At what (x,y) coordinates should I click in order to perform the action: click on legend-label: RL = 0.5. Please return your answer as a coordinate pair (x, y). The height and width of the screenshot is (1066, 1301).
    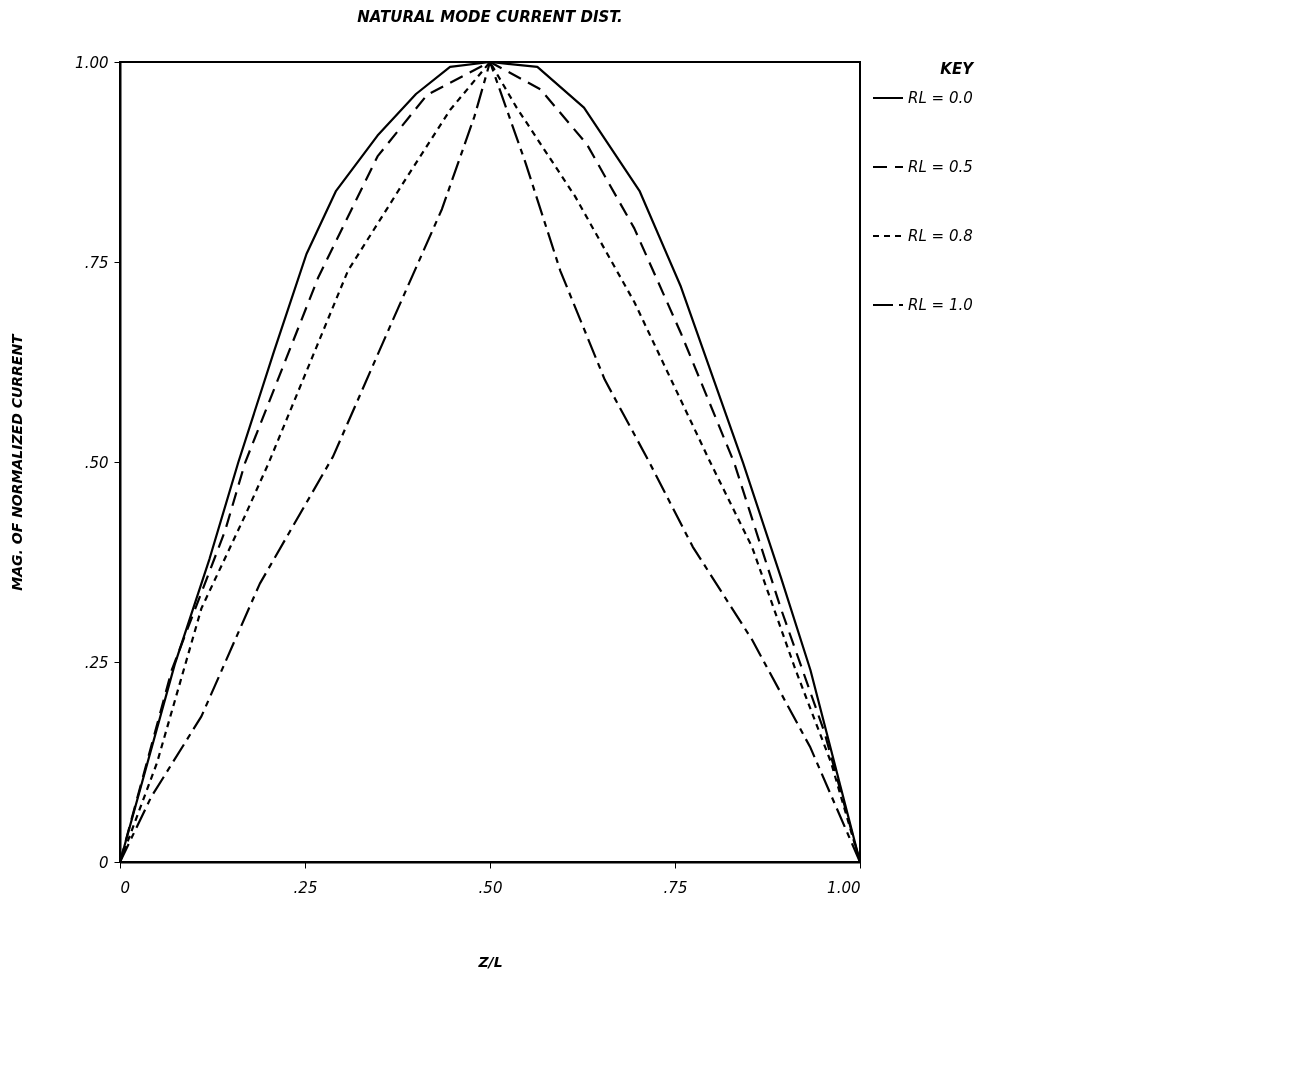
    Looking at the image, I should click on (940, 167).